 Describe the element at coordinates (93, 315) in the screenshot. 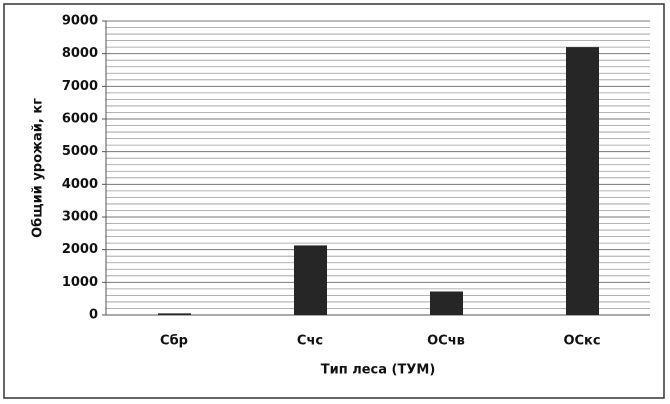

I see `y-tick-label: 0` at that location.